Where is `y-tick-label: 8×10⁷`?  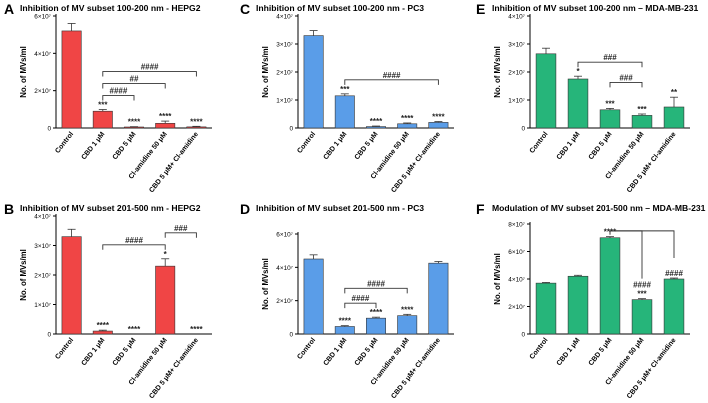
y-tick-label: 8×10⁷ is located at coordinates (516, 225).